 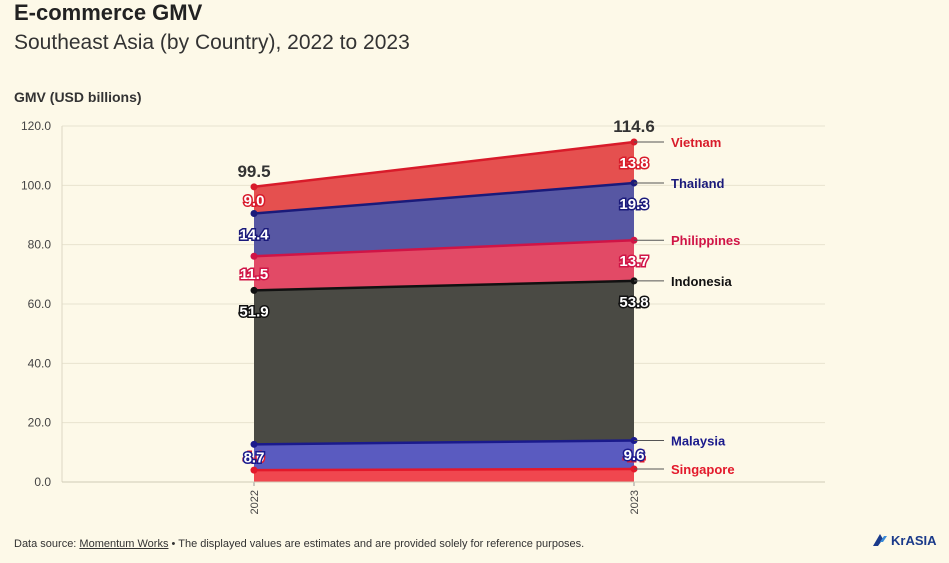 What do you see at coordinates (444, 164) in the screenshot?
I see `series-line-vietnam` at bounding box center [444, 164].